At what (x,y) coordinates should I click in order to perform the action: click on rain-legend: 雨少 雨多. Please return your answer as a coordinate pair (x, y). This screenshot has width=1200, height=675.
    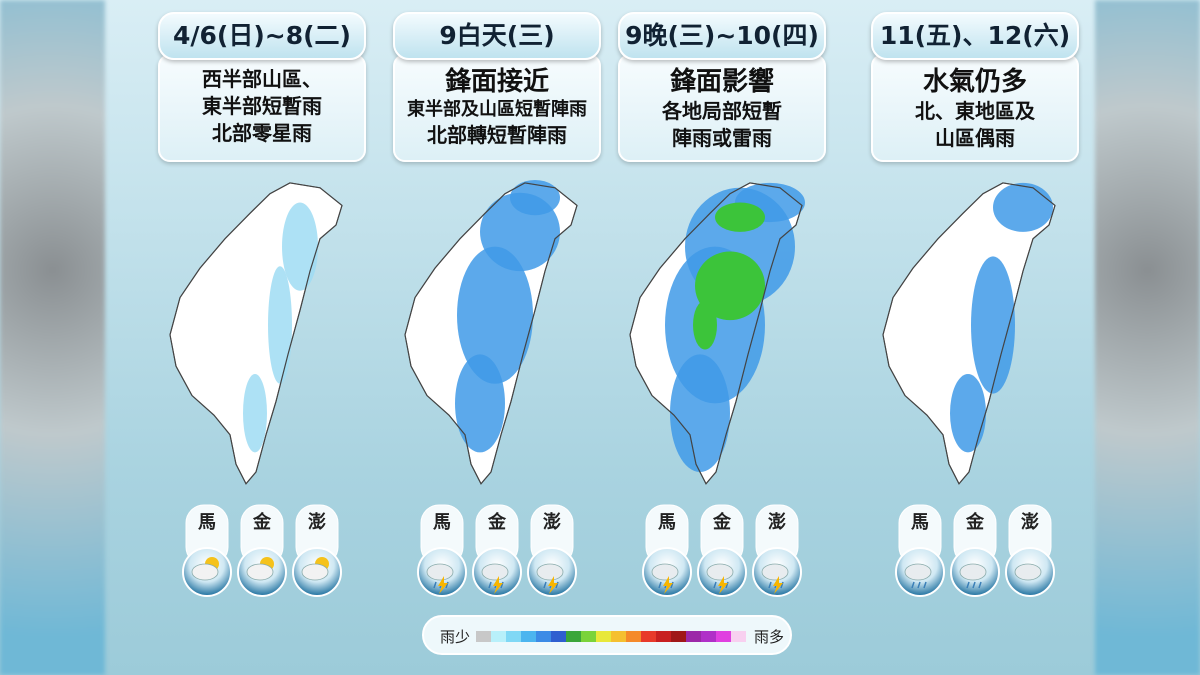
    Looking at the image, I should click on (607, 635).